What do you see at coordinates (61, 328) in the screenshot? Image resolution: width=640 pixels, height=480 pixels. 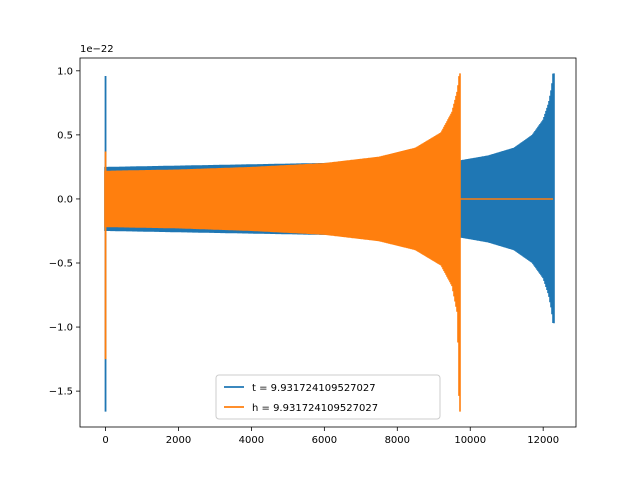 I see `y-tick-label: −1.0` at bounding box center [61, 328].